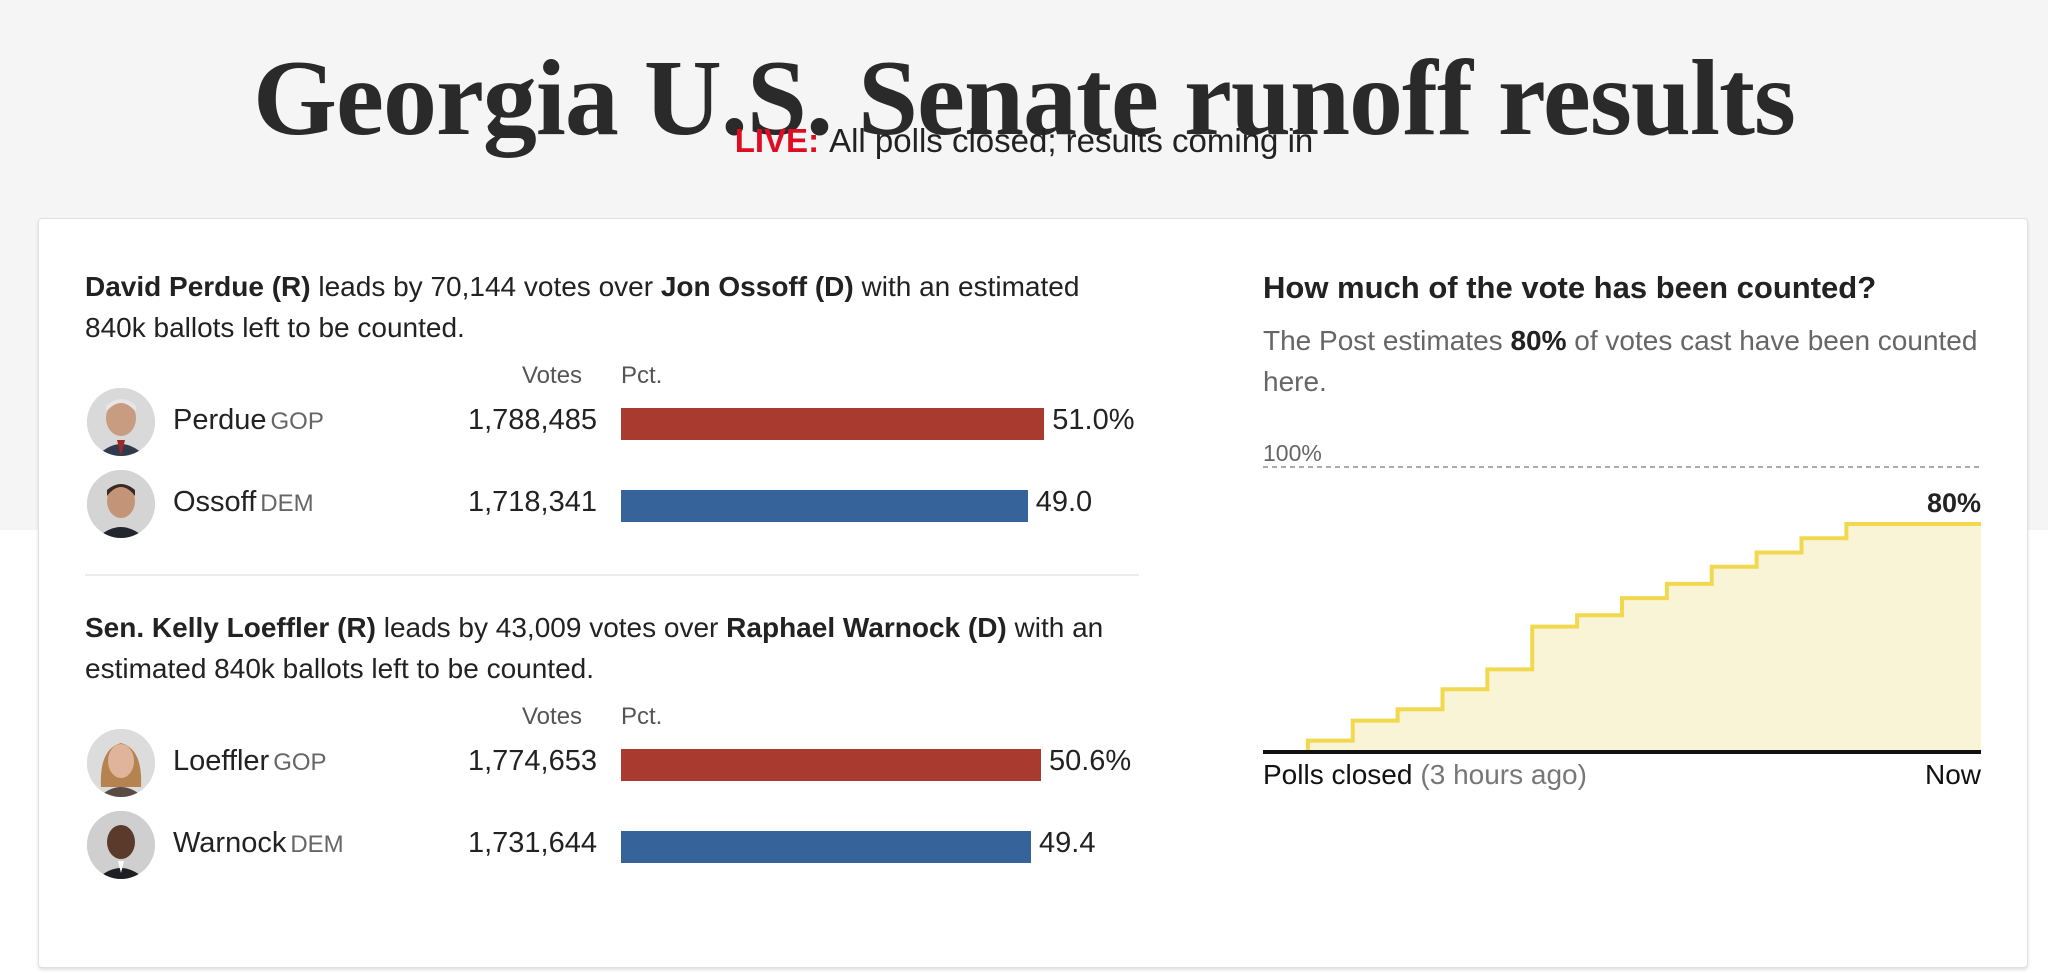  What do you see at coordinates (615, 765) in the screenshot?
I see `candidate-row-loeffler: Loeffler GOP 1,774,653 50.6%` at bounding box center [615, 765].